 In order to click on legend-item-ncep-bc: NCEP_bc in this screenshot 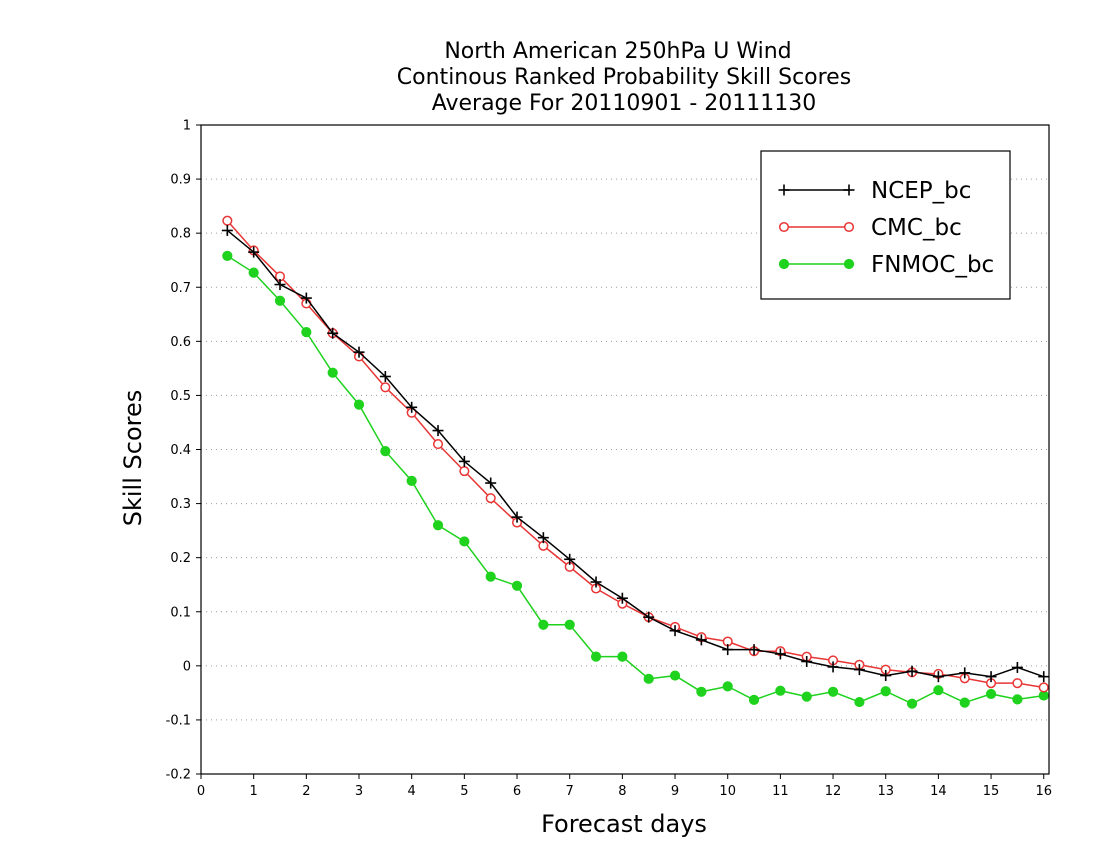, I will do `click(874, 191)`.